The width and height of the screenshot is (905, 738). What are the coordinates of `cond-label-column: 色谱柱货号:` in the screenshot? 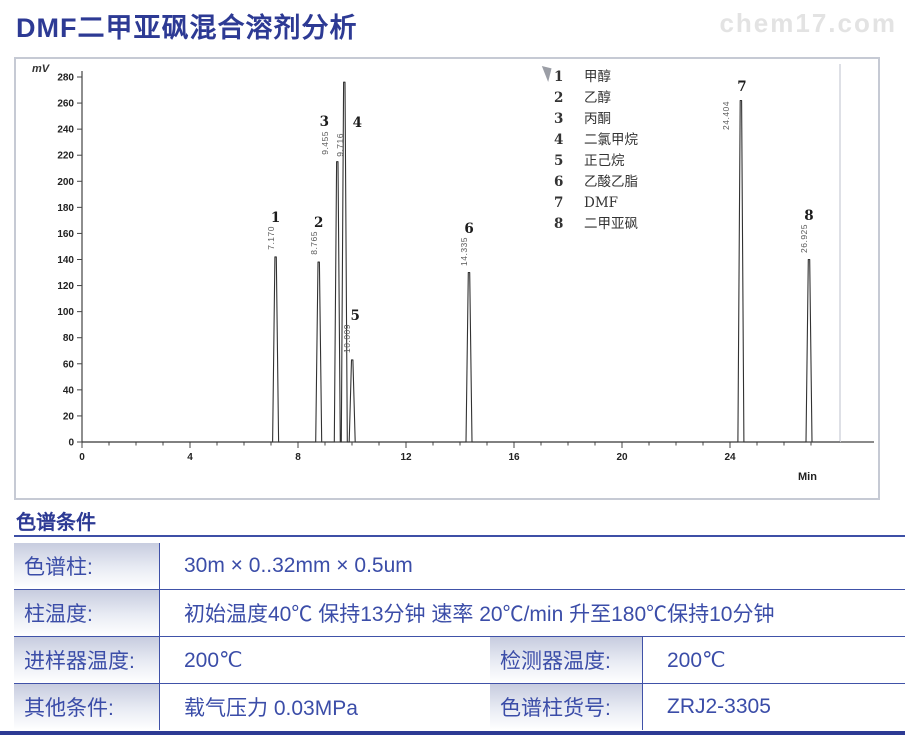 It's located at (566, 707).